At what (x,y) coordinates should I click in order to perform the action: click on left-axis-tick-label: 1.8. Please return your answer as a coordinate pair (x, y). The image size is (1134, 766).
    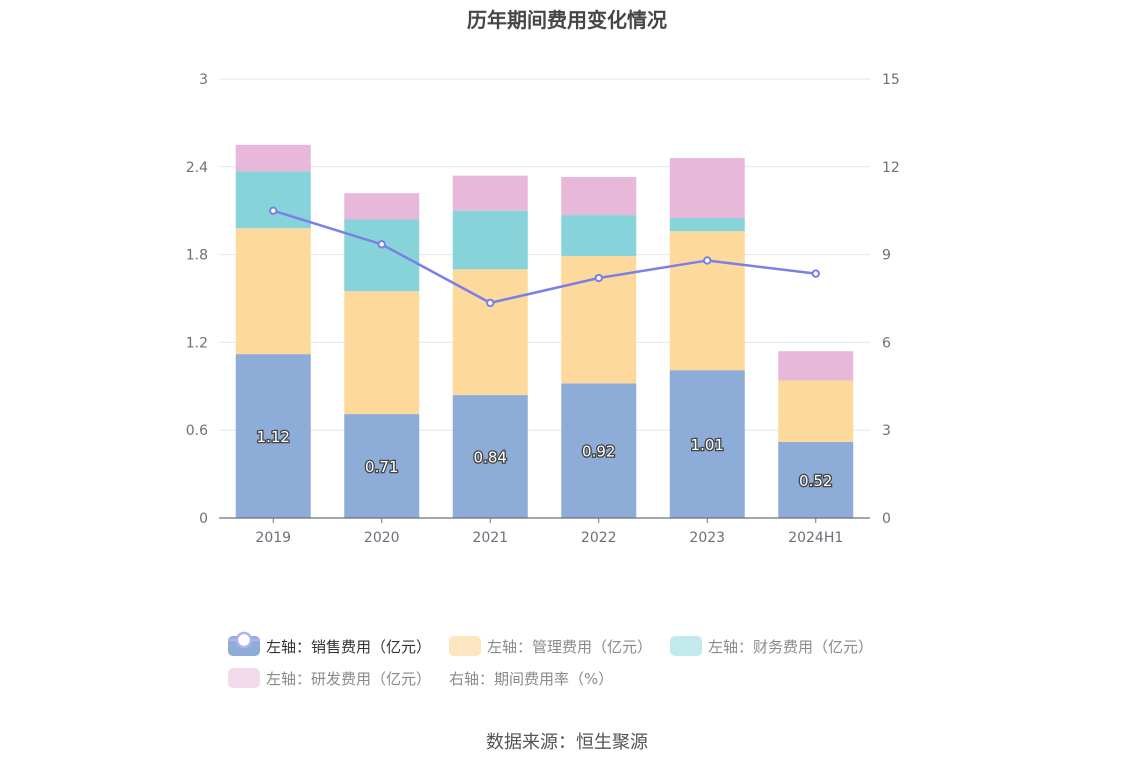
    Looking at the image, I should click on (197, 256).